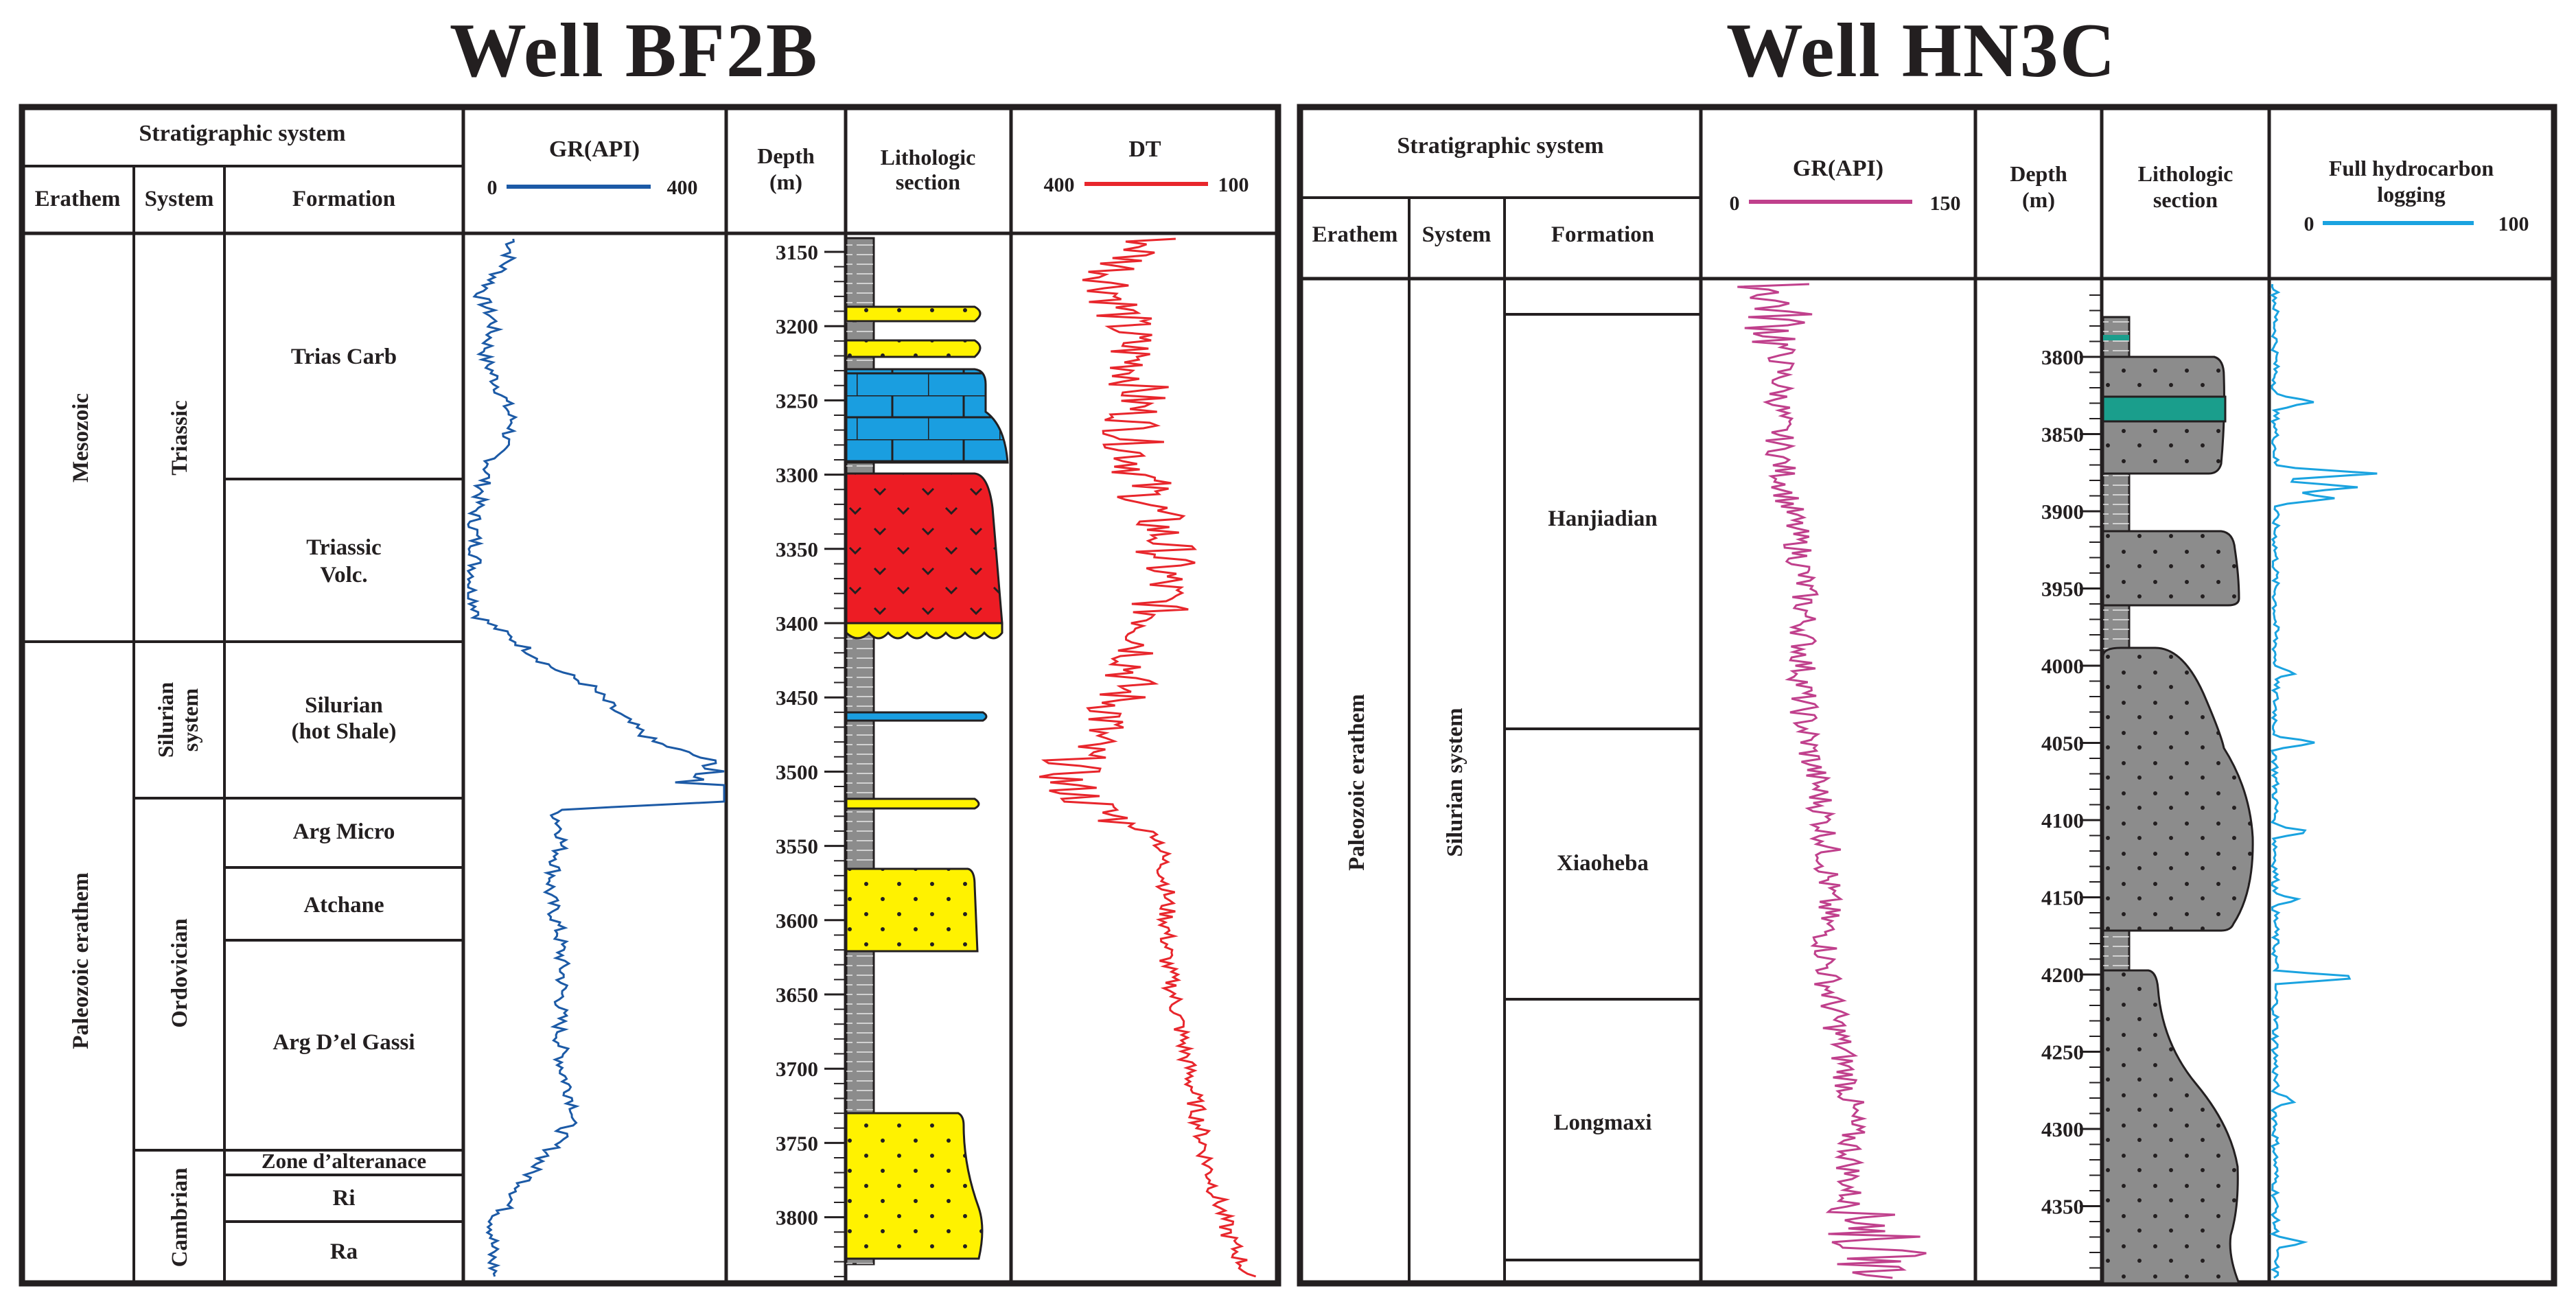  What do you see at coordinates (344, 1161) in the screenshot?
I see `bf2b-formation-zone-alteranace: Zone d’alteranace` at bounding box center [344, 1161].